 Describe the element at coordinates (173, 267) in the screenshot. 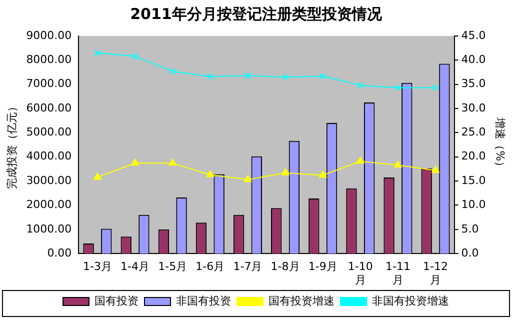

I see `x-tick-label: 1-5月` at that location.